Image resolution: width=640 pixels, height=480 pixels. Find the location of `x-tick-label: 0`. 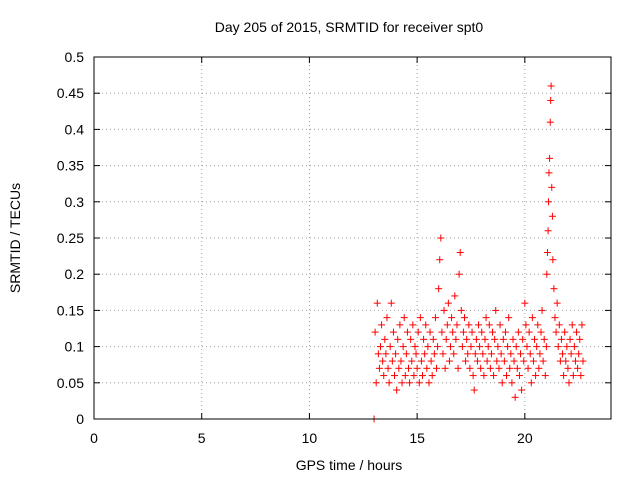

x-tick-label: 0 is located at coordinates (94, 438).